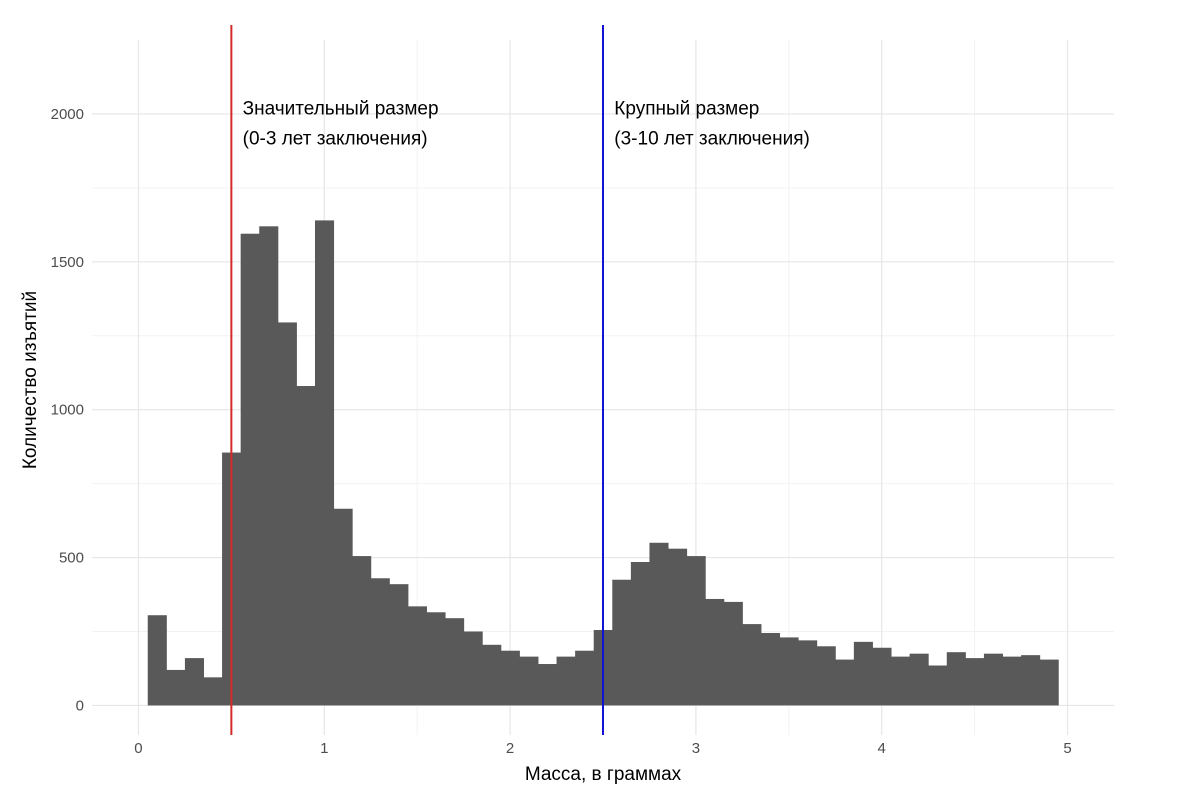 This screenshot has height=800, width=1200. What do you see at coordinates (712, 139) in the screenshot?
I see `large-size-annotation-line: (3-10 лет заключения)` at bounding box center [712, 139].